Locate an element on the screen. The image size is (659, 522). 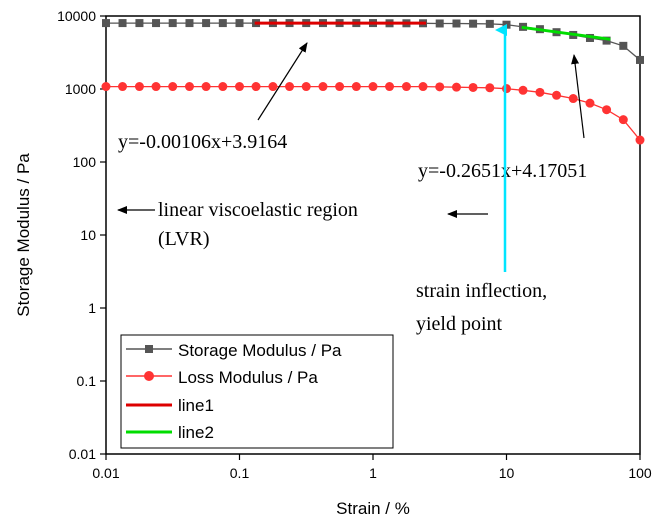
y-tick-label: 0.01 is located at coordinates (82, 454).